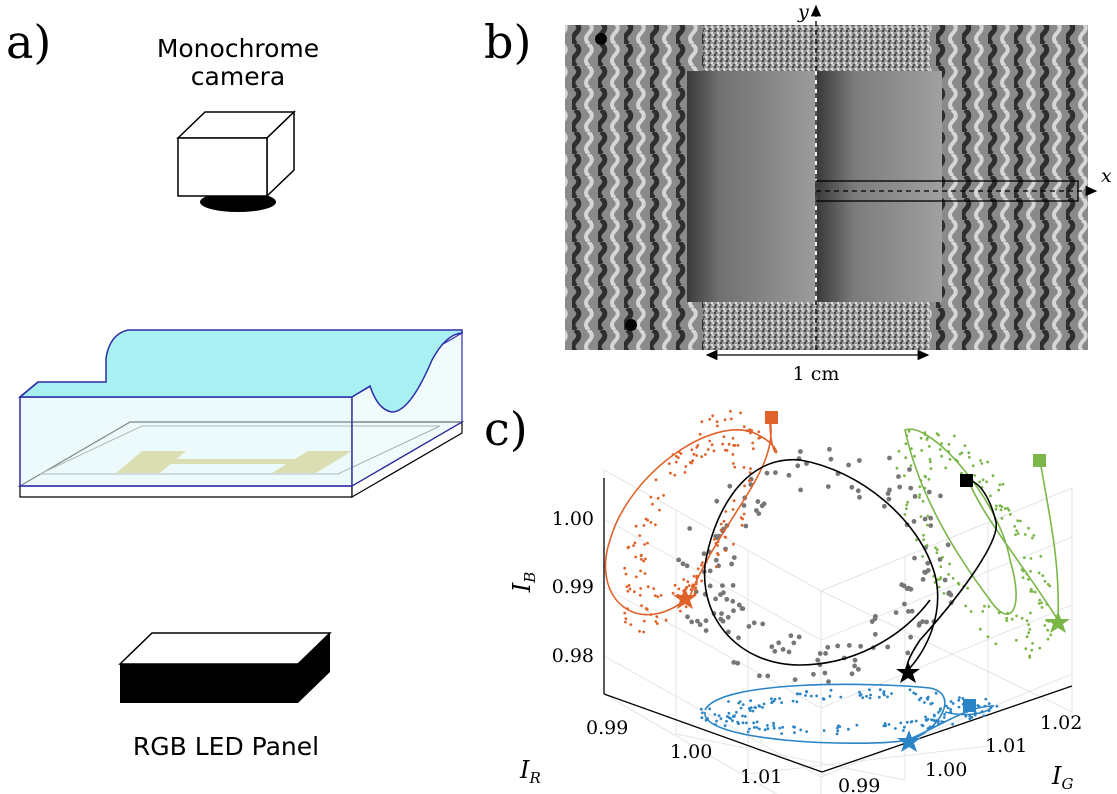 This screenshot has height=794, width=1117. Describe the element at coordinates (803, 12) in the screenshot. I see `y-axis-label: y` at that location.